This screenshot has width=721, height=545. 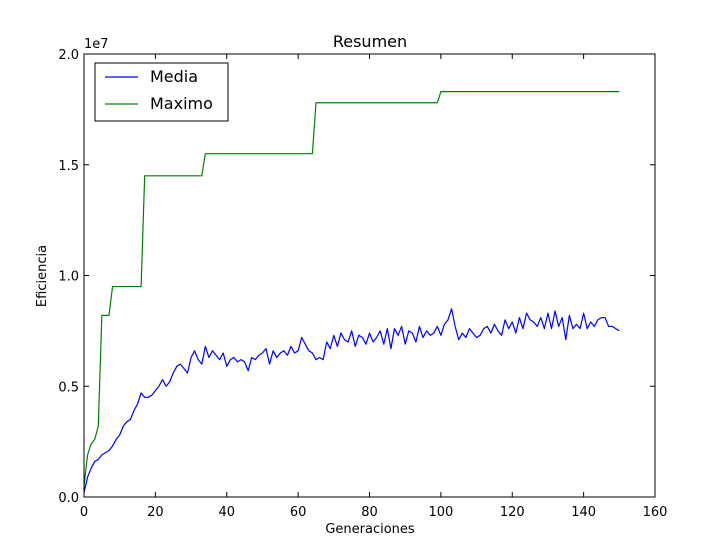 I want to click on y-axis-label: Eficiencia, so click(x=42, y=276).